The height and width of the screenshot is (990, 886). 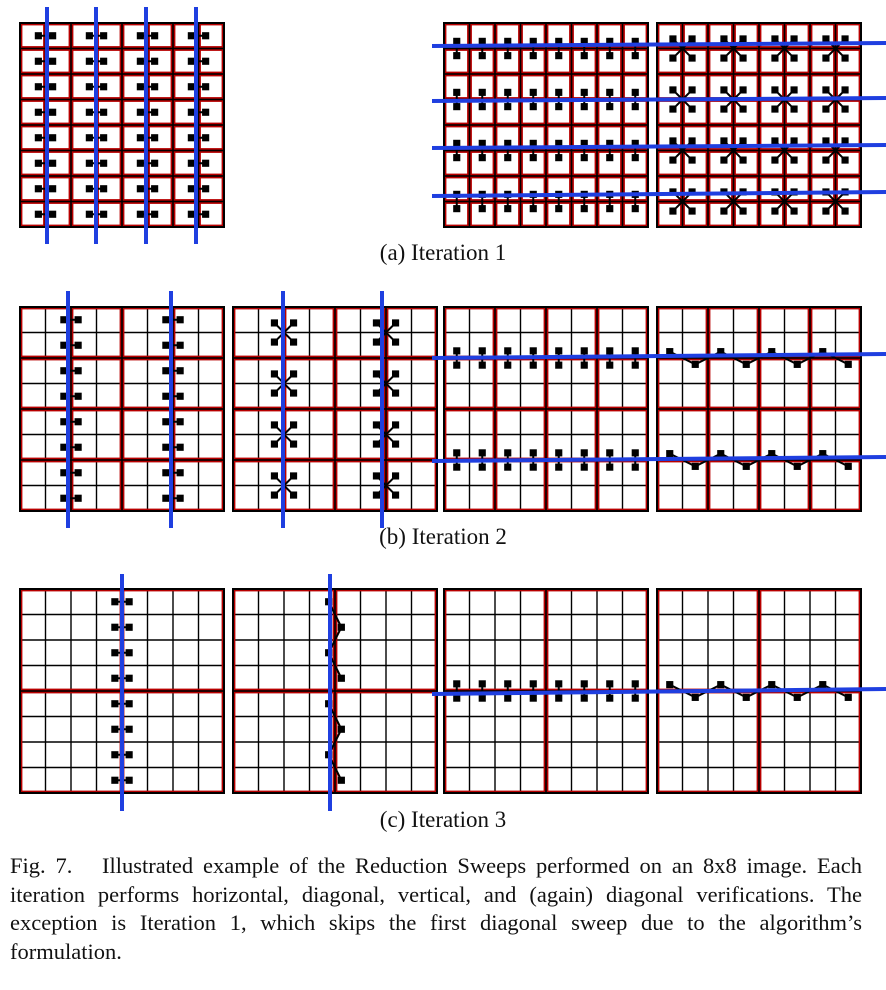 What do you see at coordinates (335, 409) in the screenshot?
I see `grid-b2` at bounding box center [335, 409].